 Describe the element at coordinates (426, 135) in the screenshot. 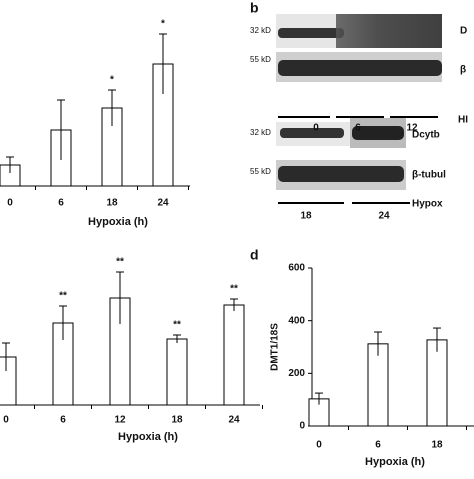

I see `row-label: Dcytb` at that location.